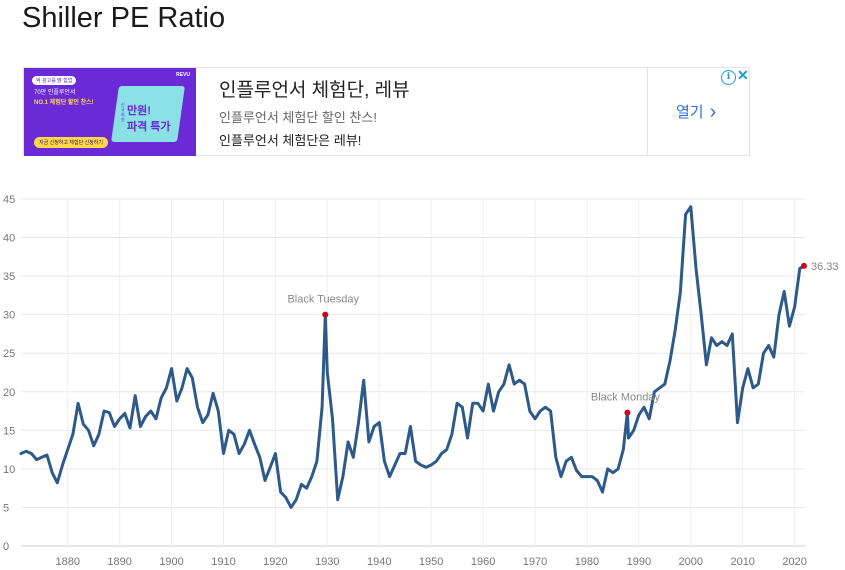  Describe the element at coordinates (71, 142) in the screenshot. I see `ad-image-cta: 지금 신청하고 체험단 신청하기` at that location.